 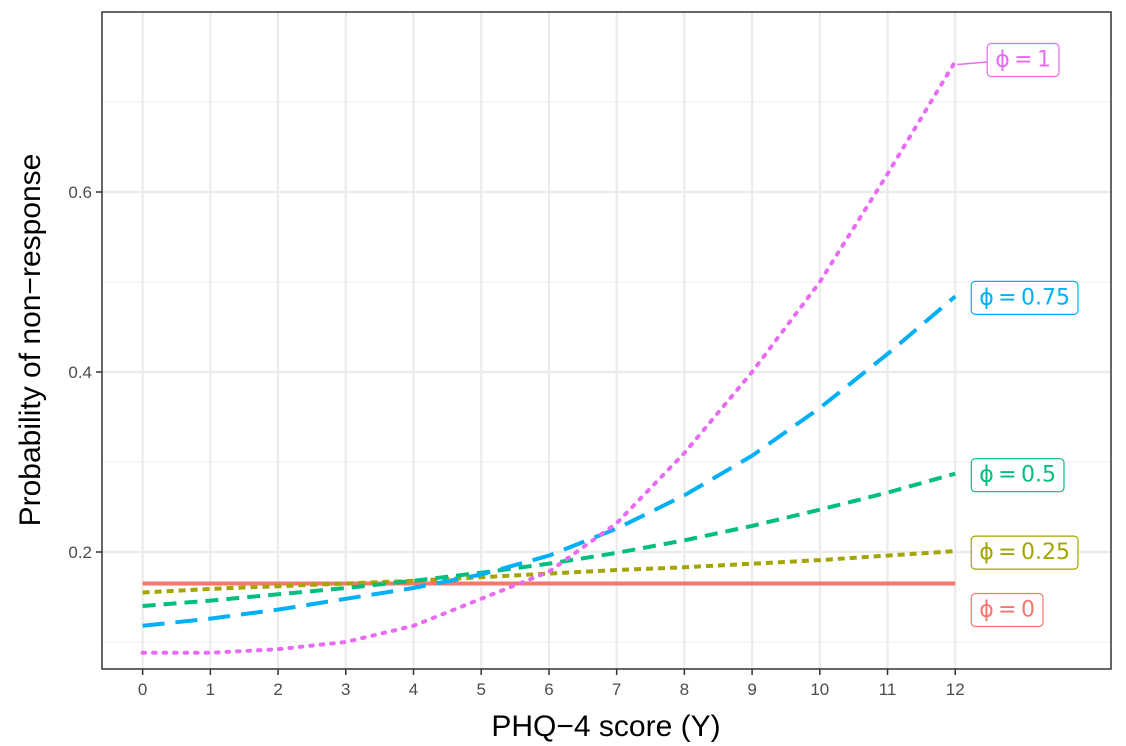 What do you see at coordinates (80, 552) in the screenshot?
I see `y-tick-label: 0.2` at bounding box center [80, 552].